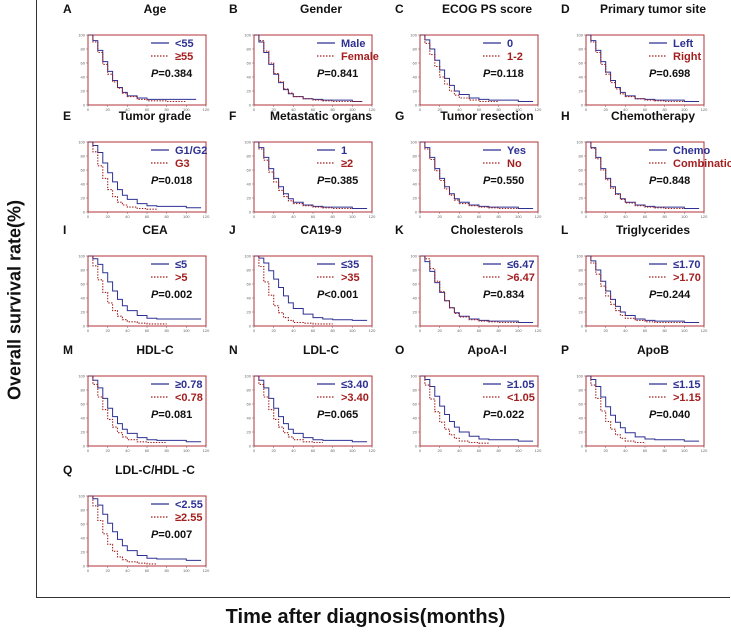 Image resolution: width=731 pixels, height=634 pixels. What do you see at coordinates (321, 116) in the screenshot?
I see `panel-title: Metastatic organs` at bounding box center [321, 116].